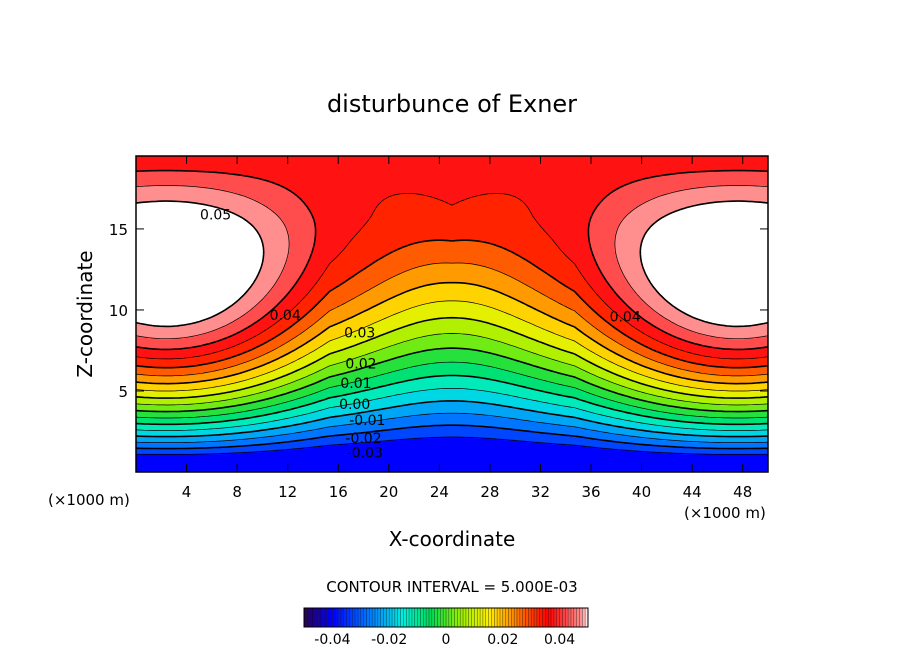  I want to click on y-tick-label: 10, so click(118, 311).